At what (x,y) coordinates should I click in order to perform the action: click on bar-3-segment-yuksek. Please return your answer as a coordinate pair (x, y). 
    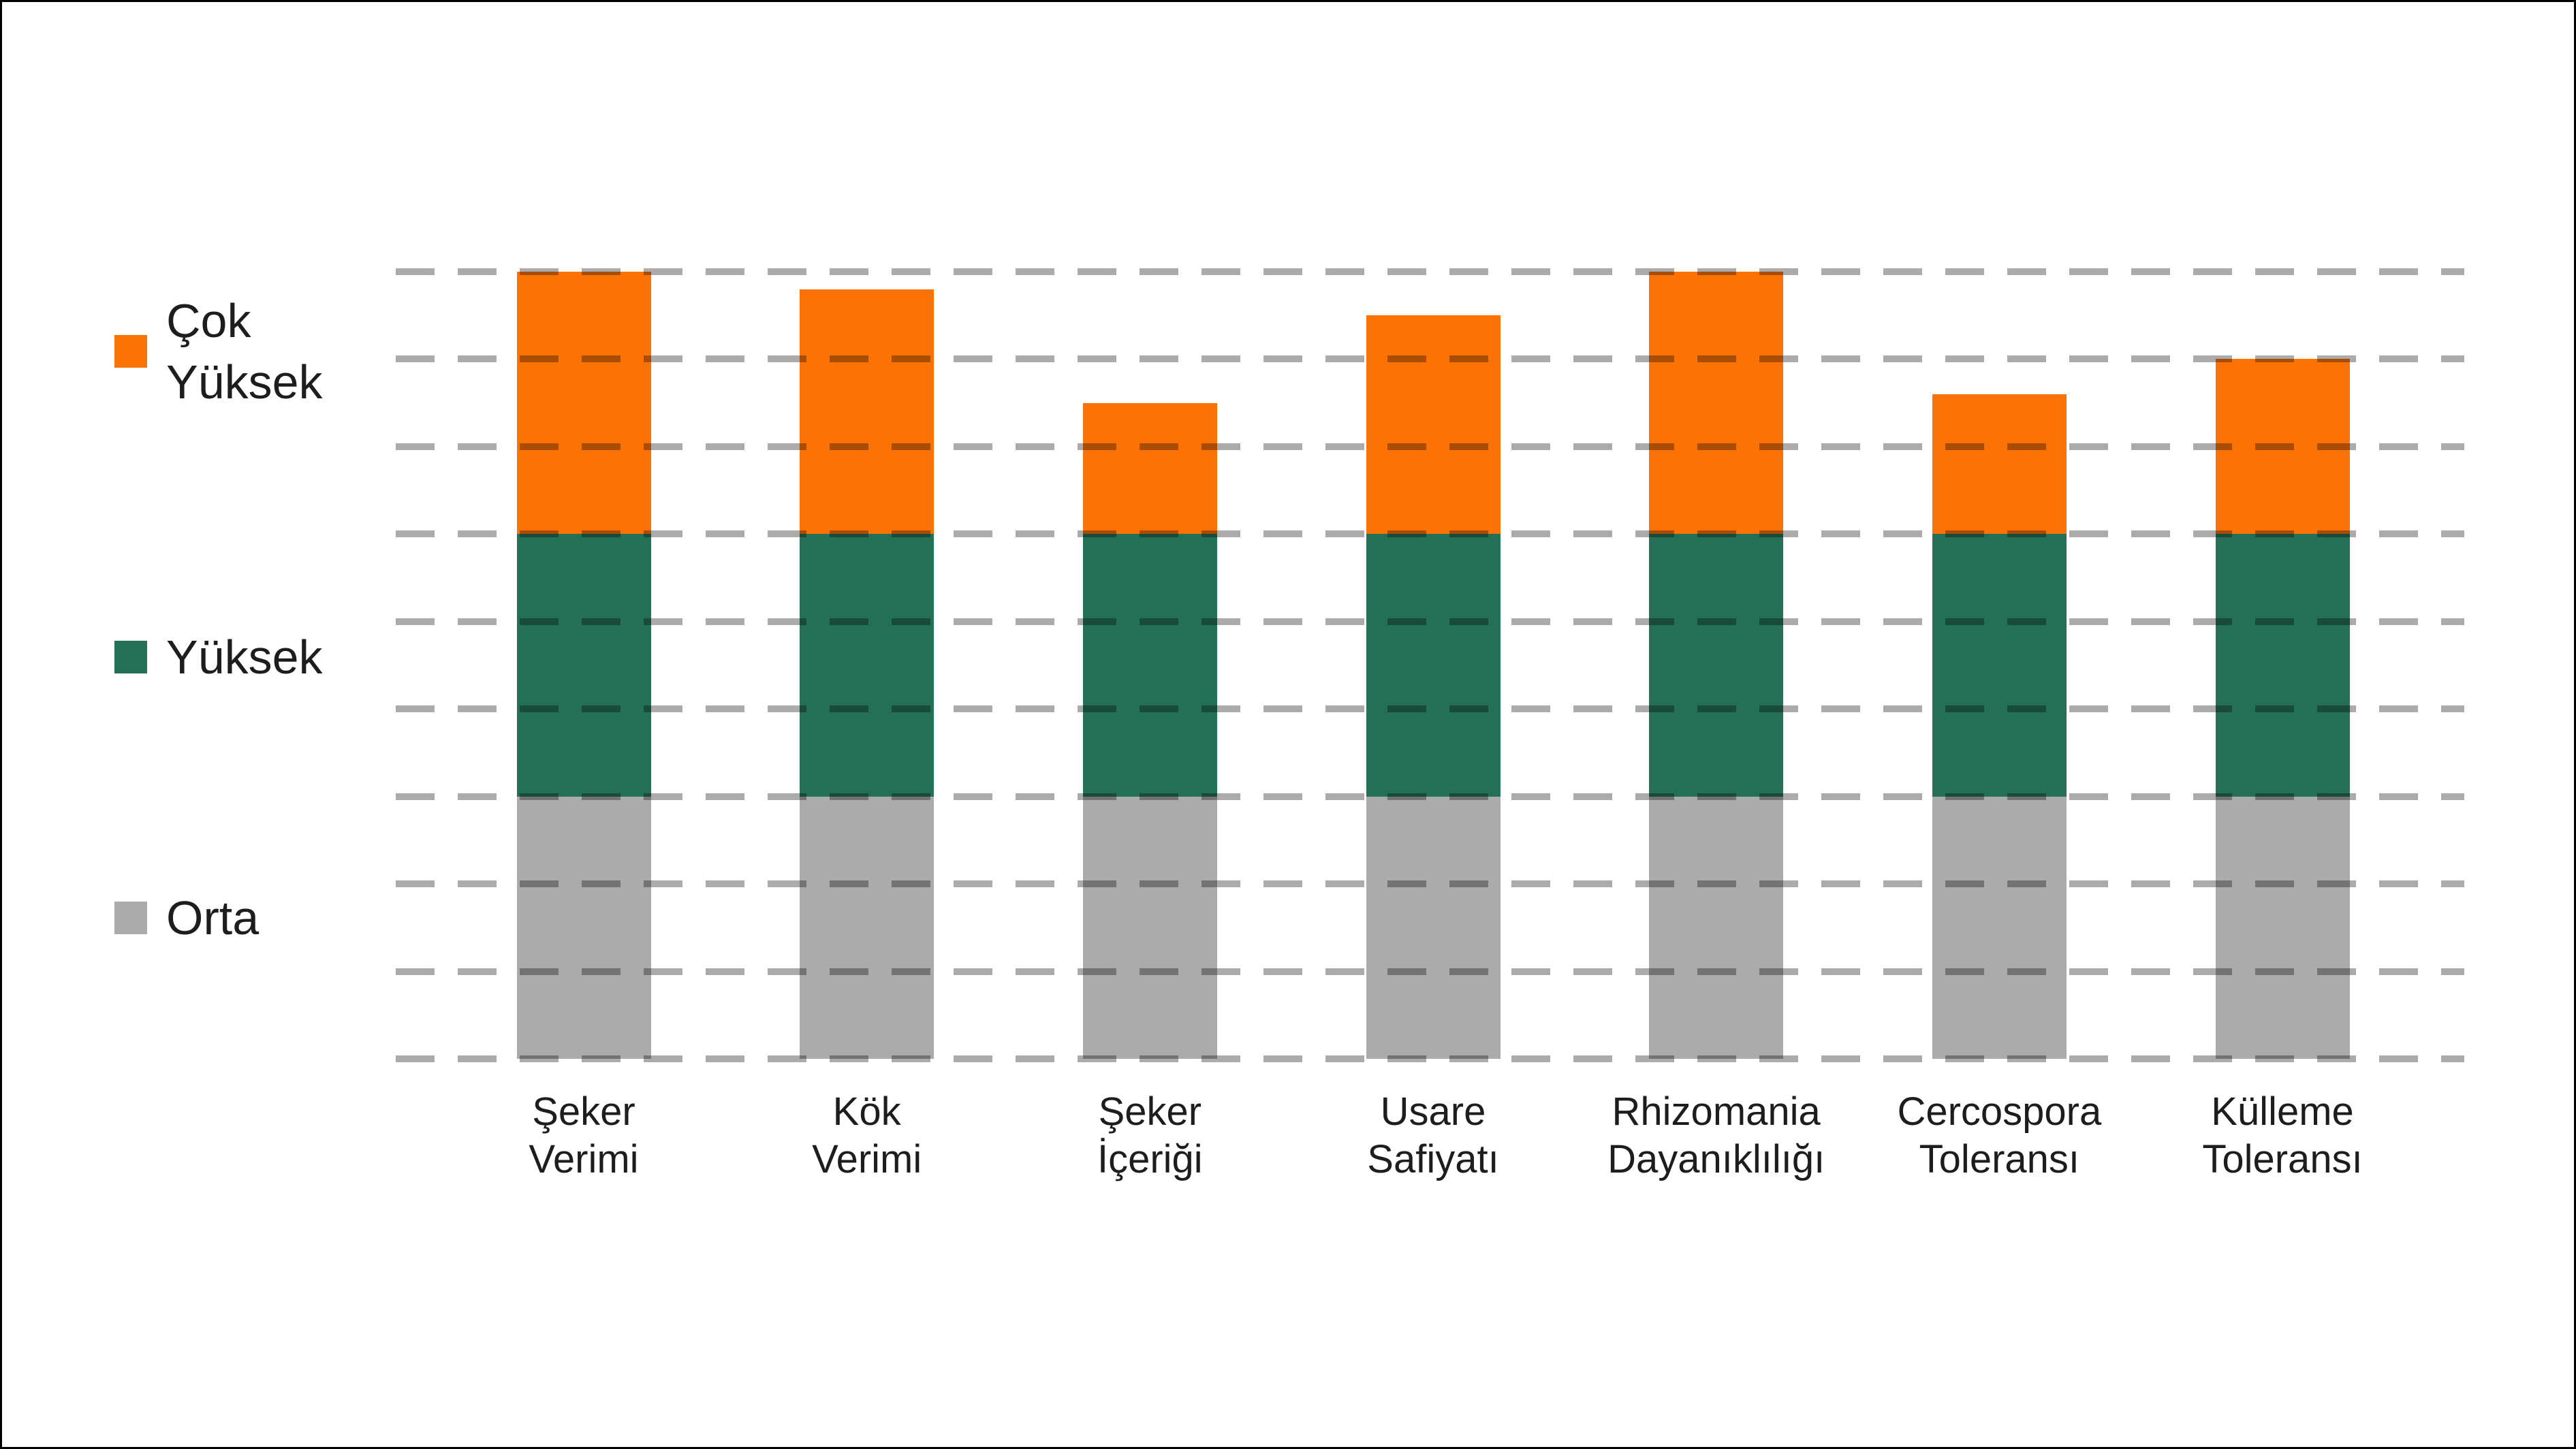
    Looking at the image, I should click on (1149, 665).